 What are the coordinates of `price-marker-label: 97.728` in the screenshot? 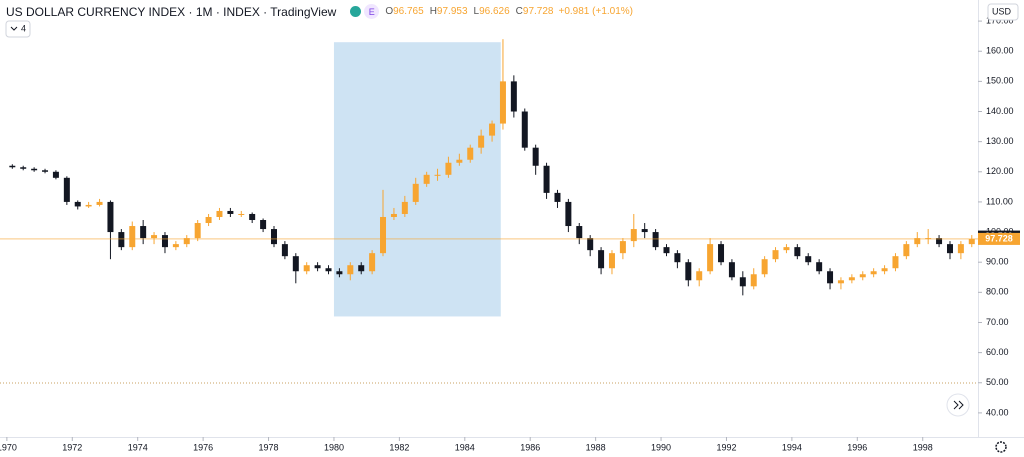 It's located at (999, 238).